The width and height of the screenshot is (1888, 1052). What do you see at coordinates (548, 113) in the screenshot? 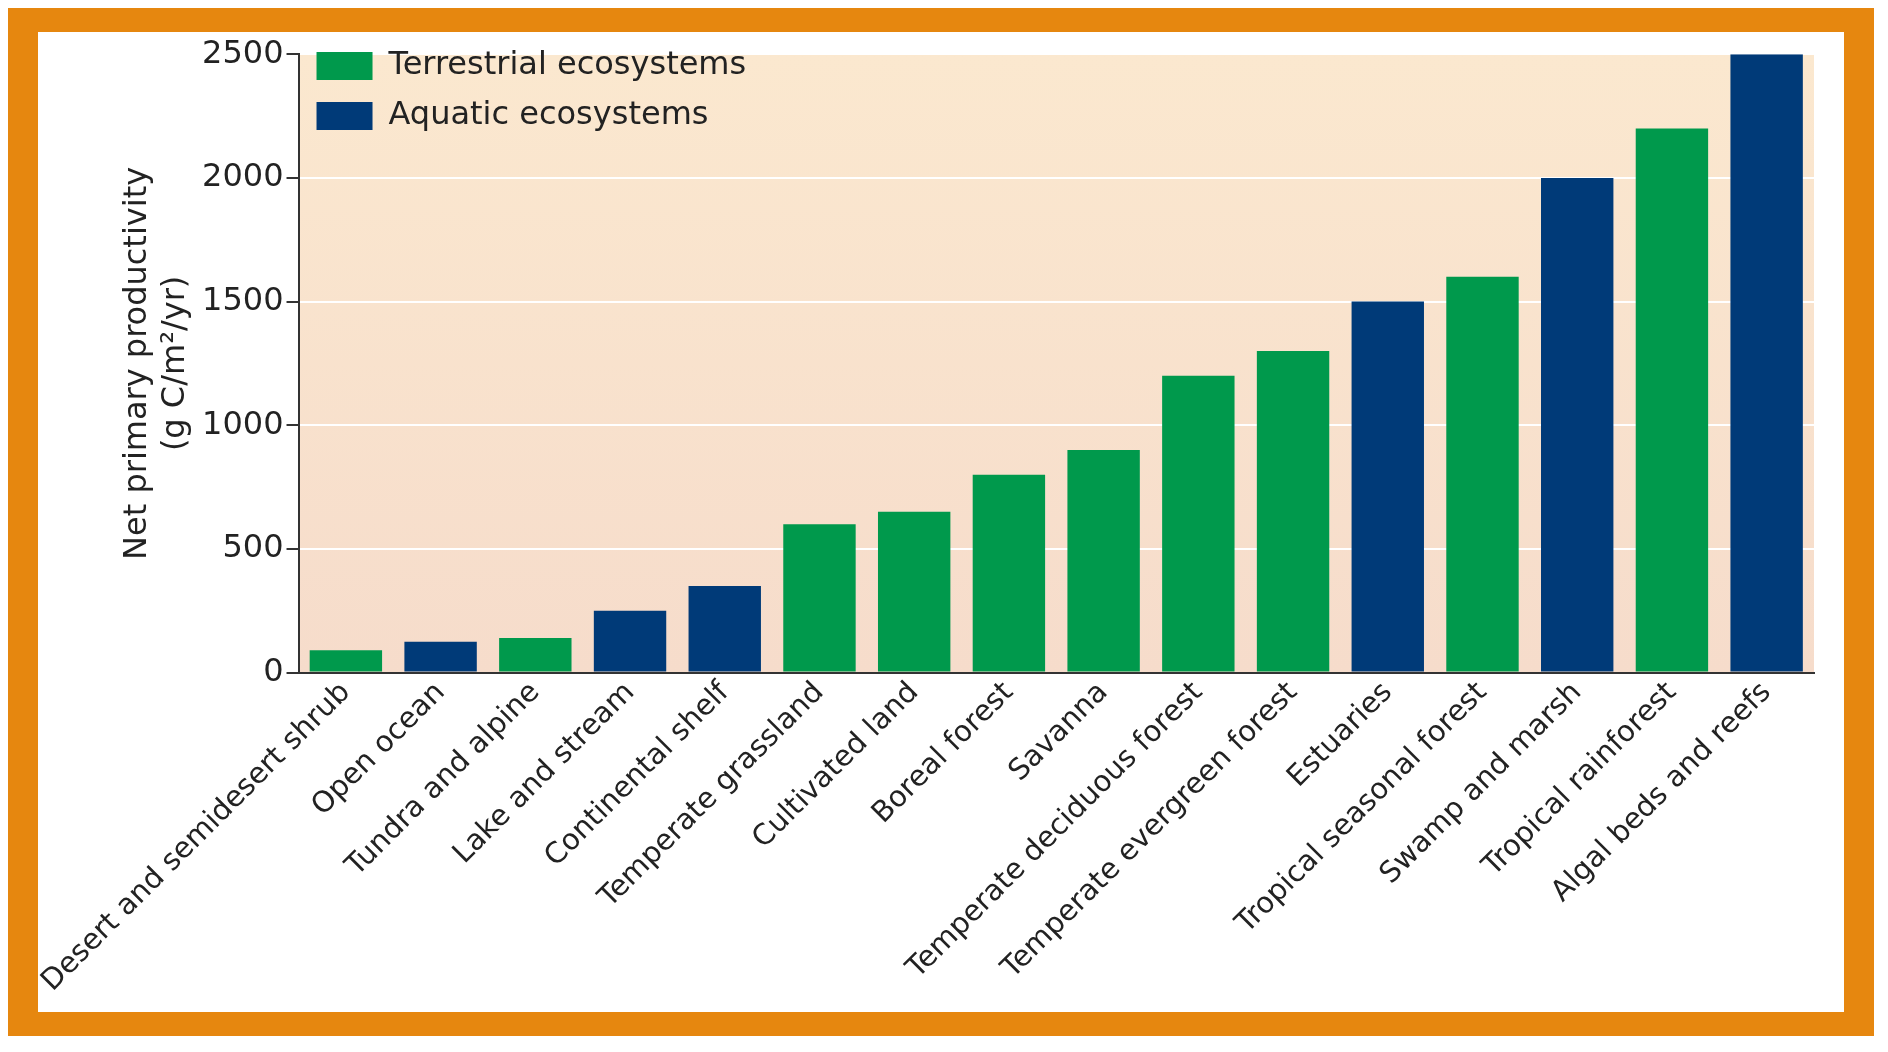
I see `legend-label: Aquatic ecosystems` at bounding box center [548, 113].